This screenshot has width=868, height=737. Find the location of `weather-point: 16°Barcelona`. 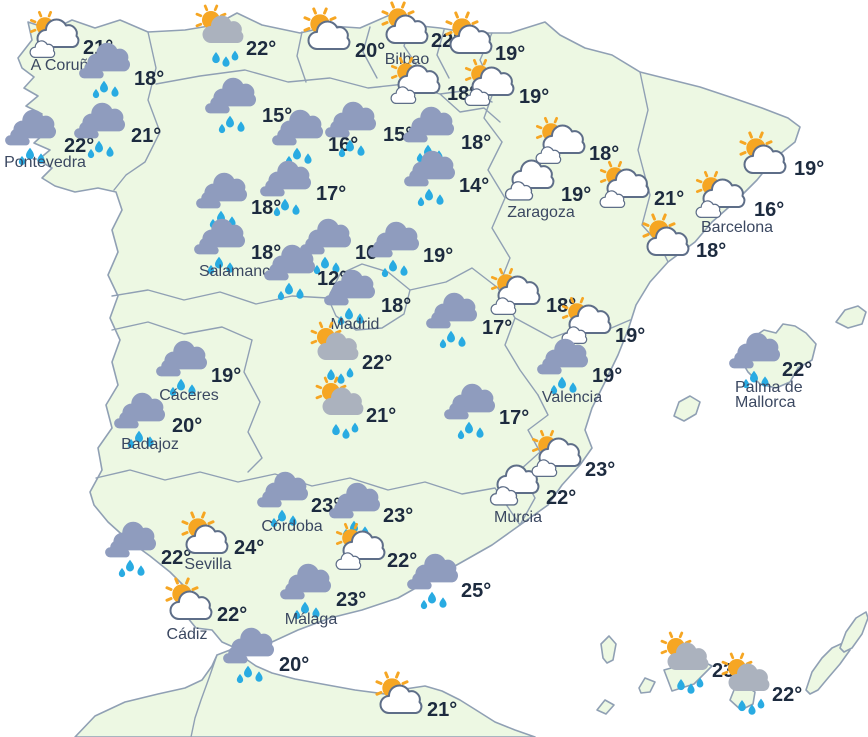

weather-point: 16°Barcelona is located at coordinates (739, 203).